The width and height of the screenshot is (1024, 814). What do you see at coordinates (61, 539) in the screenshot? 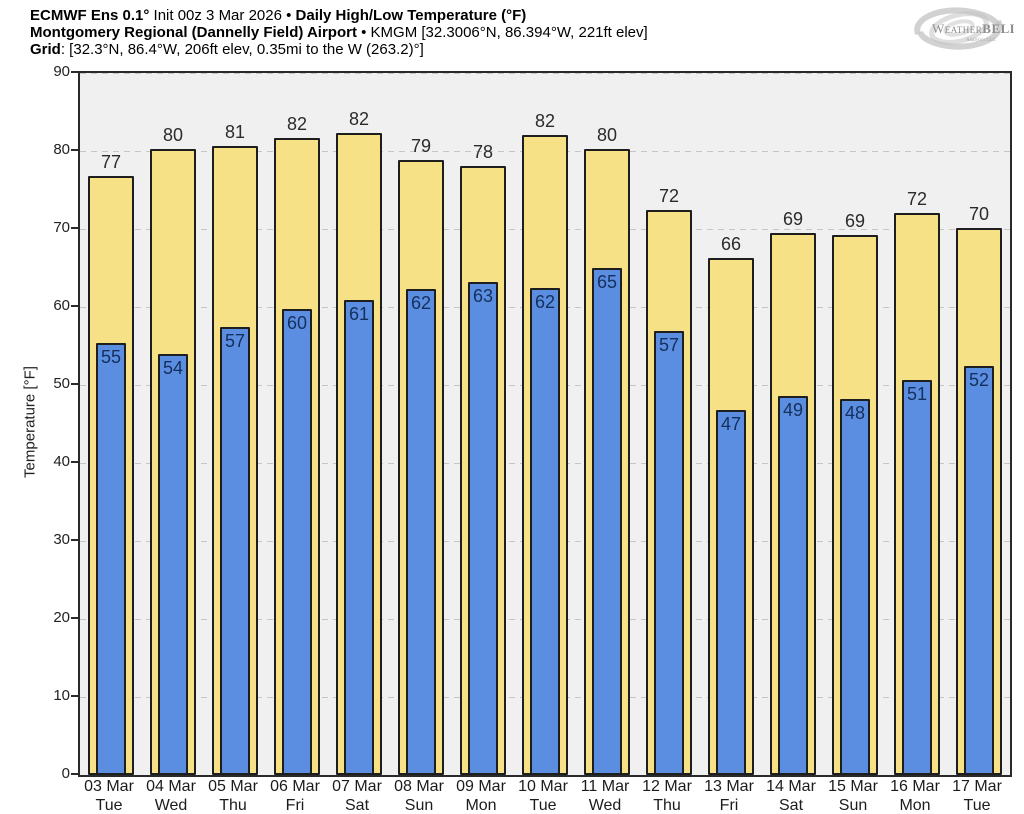
I see `y-tick-label: 30` at bounding box center [61, 539].